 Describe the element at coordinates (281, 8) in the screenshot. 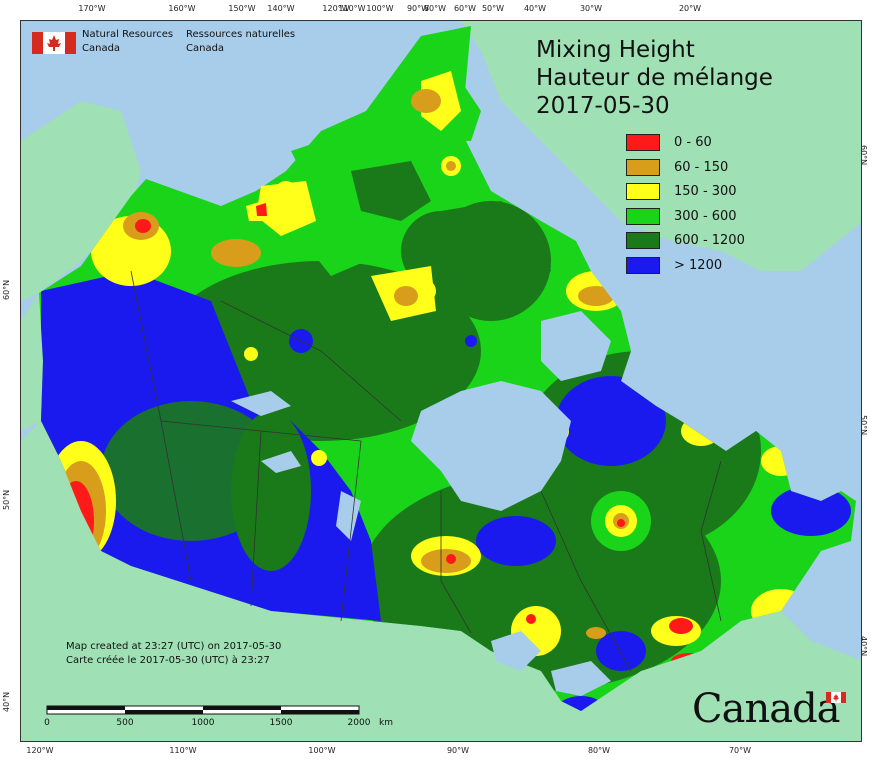

I see `lon-label-top: 140°W` at that location.